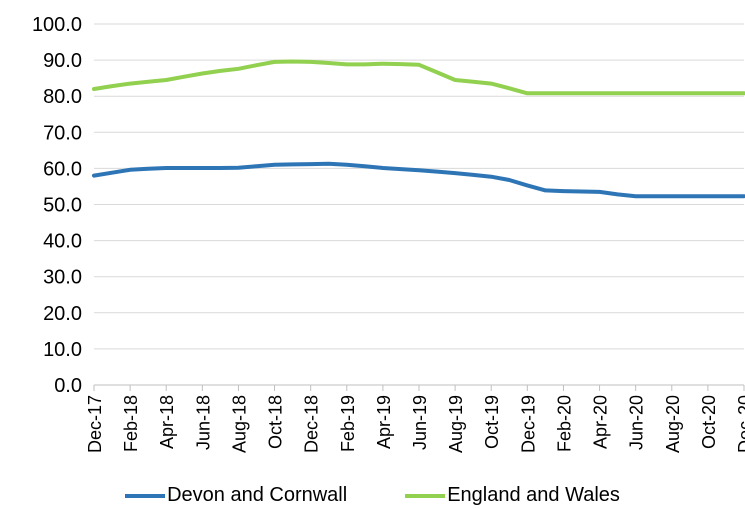 This screenshot has height=509, width=745. I want to click on y-tick-label: 90.0, so click(62, 61).